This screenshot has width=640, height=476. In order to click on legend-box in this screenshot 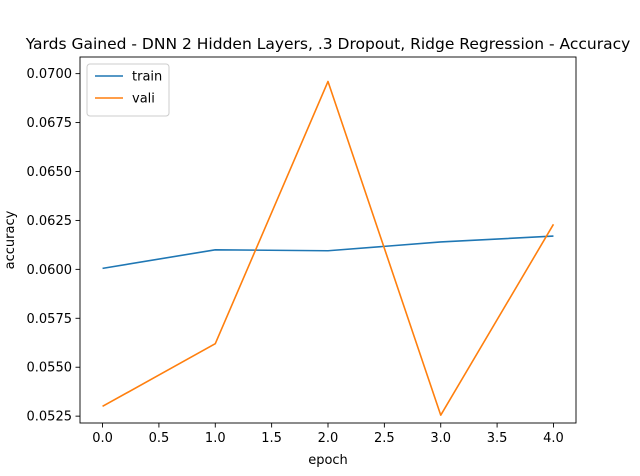, I will do `click(128, 90)`.